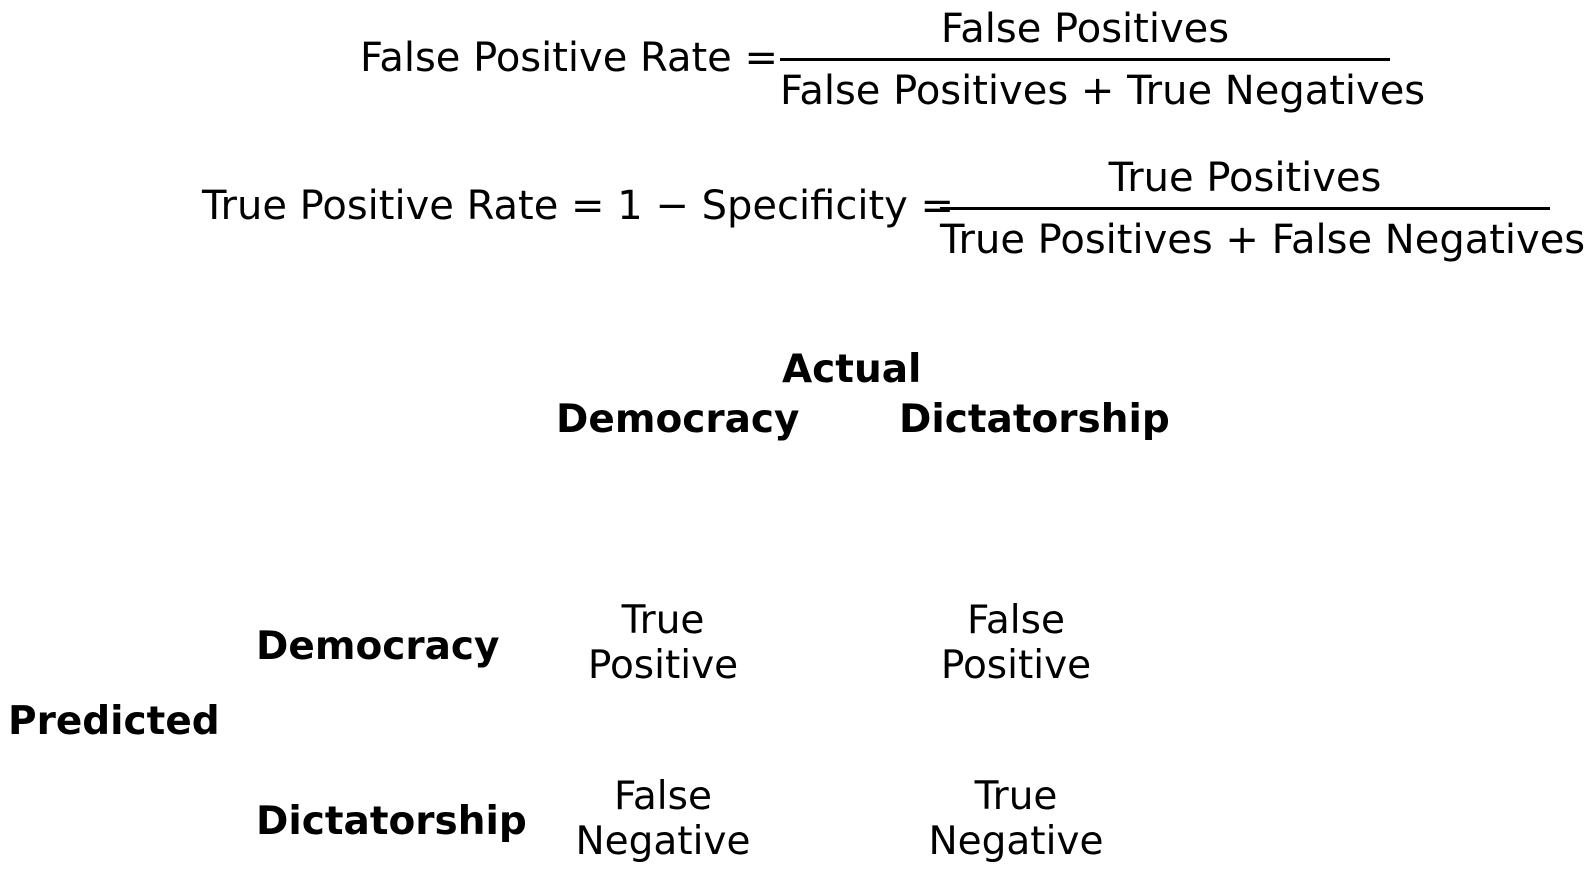 This screenshot has width=1588, height=888. I want to click on row-header-democracy: Democracy, so click(378, 646).